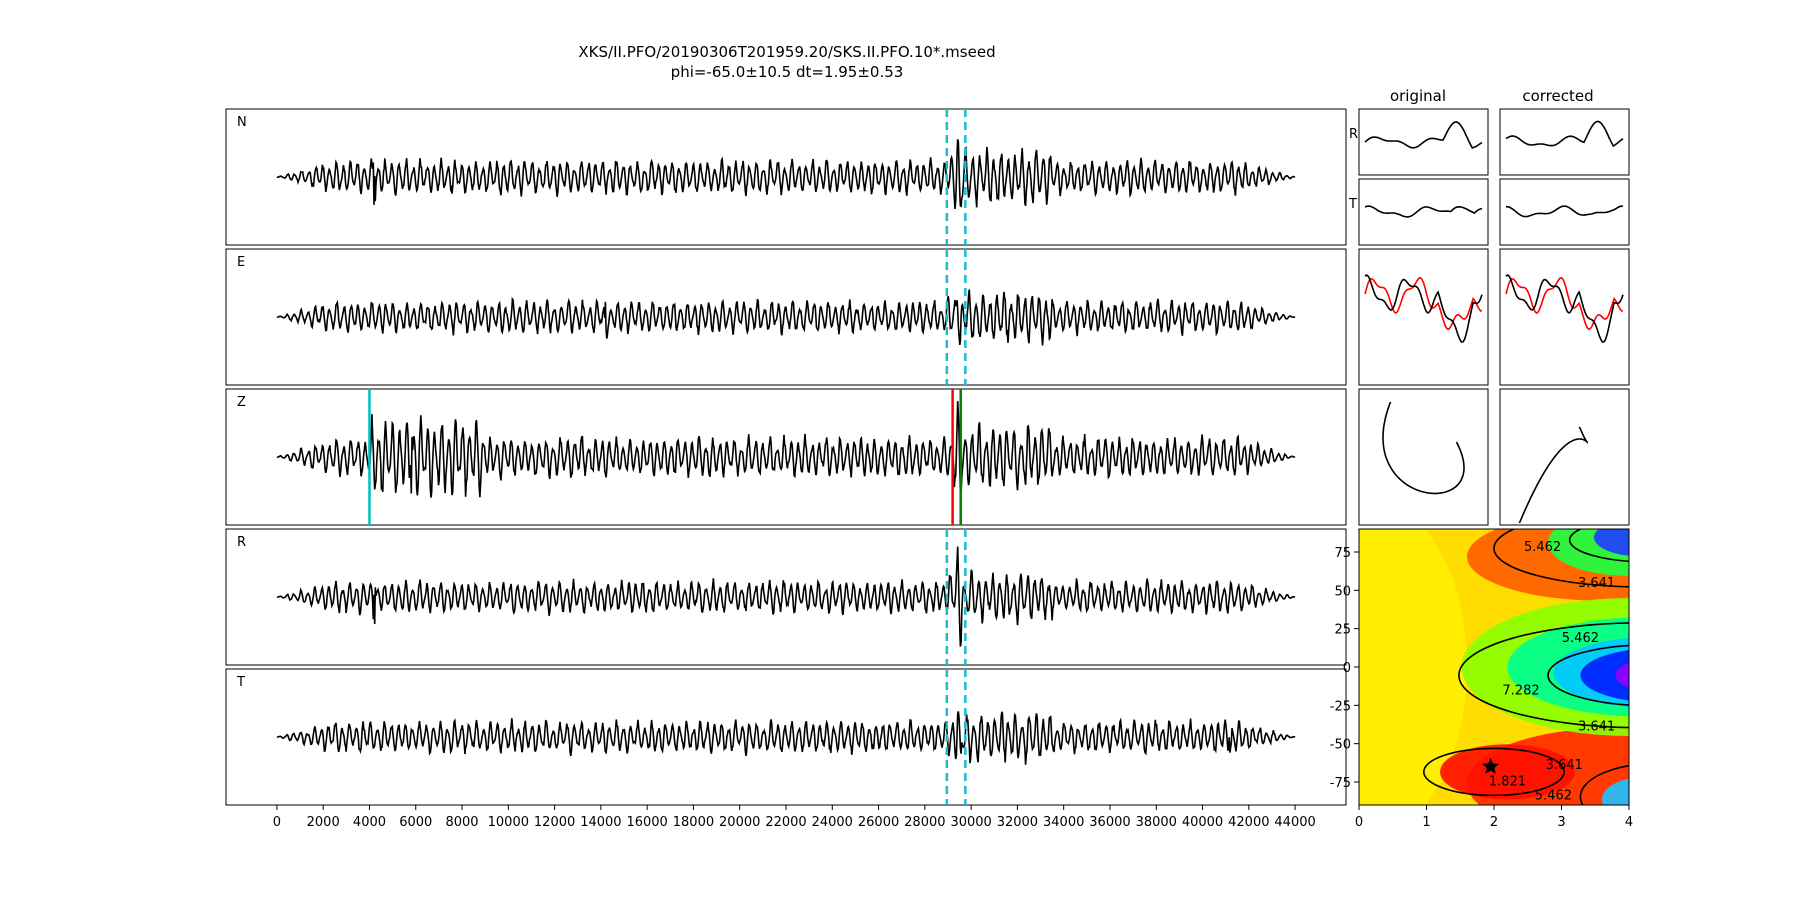  Describe the element at coordinates (1342, 591) in the screenshot. I see `surface-y-tick-label: 50` at that location.